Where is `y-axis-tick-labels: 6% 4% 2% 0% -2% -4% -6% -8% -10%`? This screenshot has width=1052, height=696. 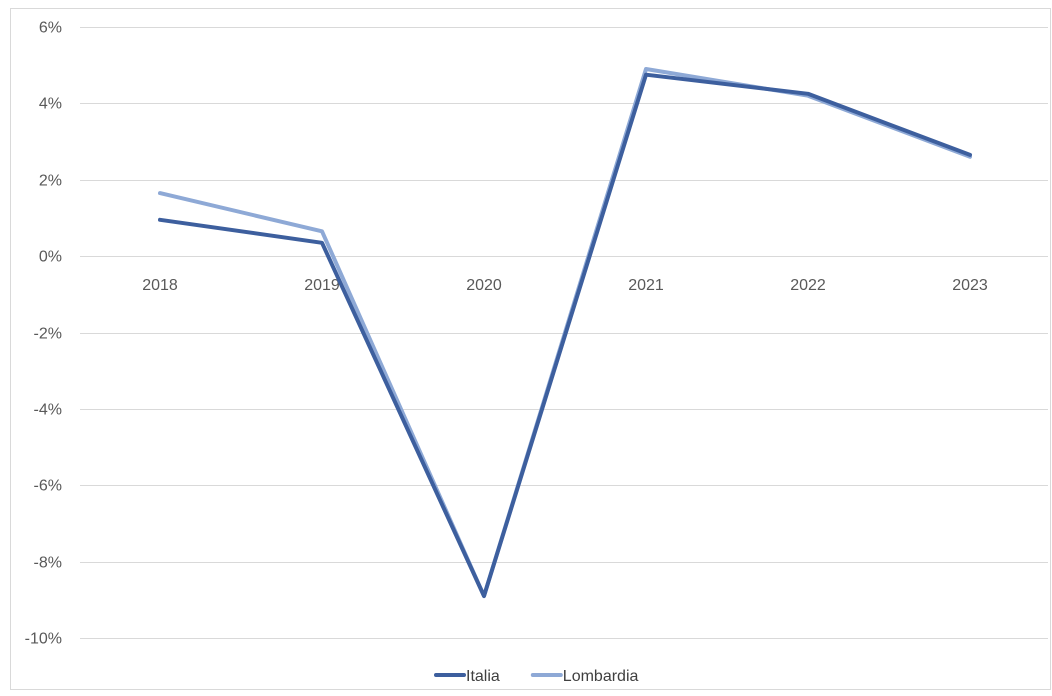
y-axis-tick-labels: 6% 4% 2% 0% -2% -4% -6% -8% -10% is located at coordinates (43, 334).